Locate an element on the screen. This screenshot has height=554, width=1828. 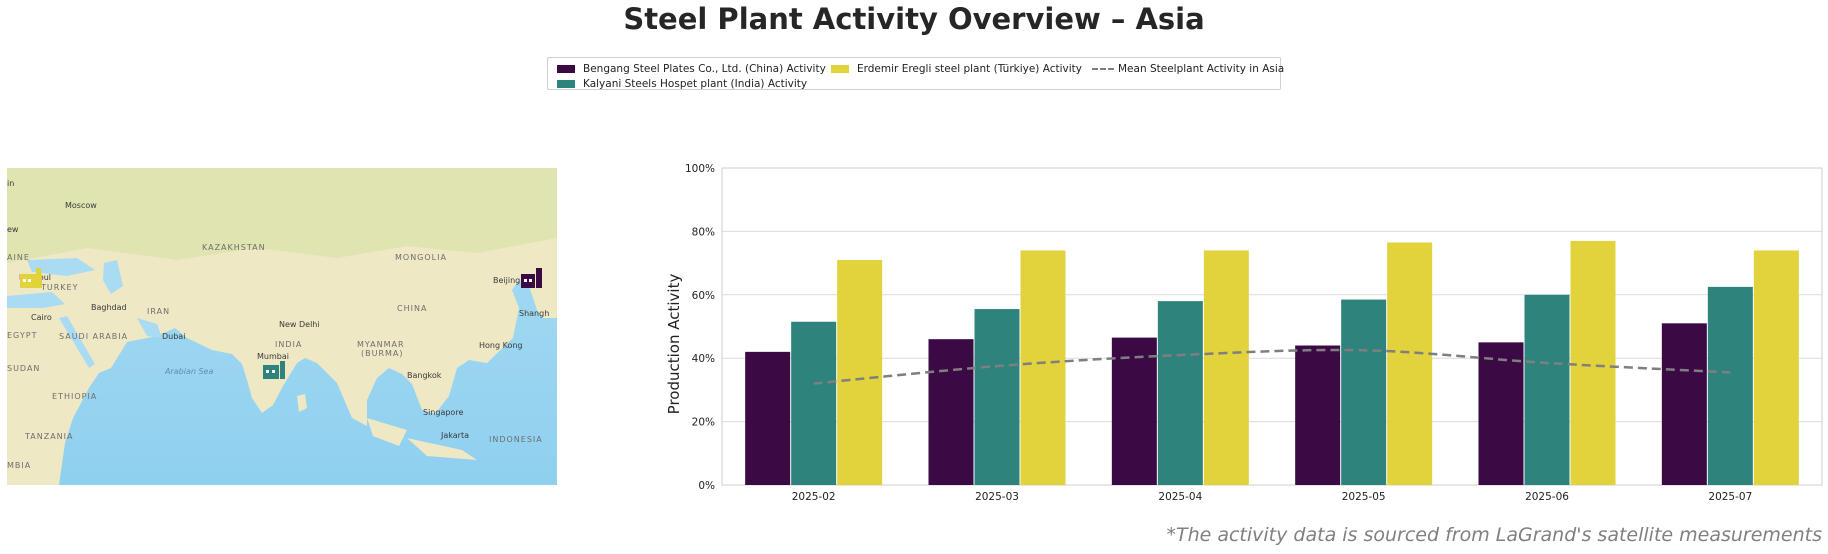
map-label-turkey: TURKEY is located at coordinates (59, 287).